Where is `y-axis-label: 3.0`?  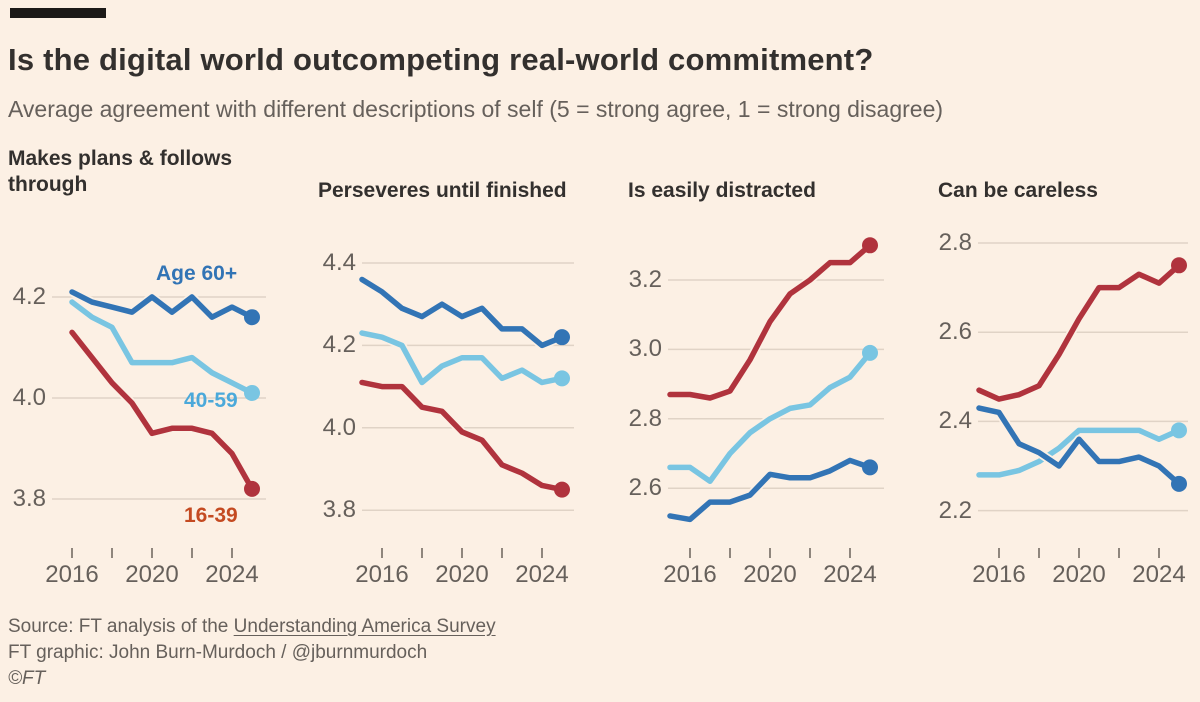 y-axis-label: 3.0 is located at coordinates (645, 349).